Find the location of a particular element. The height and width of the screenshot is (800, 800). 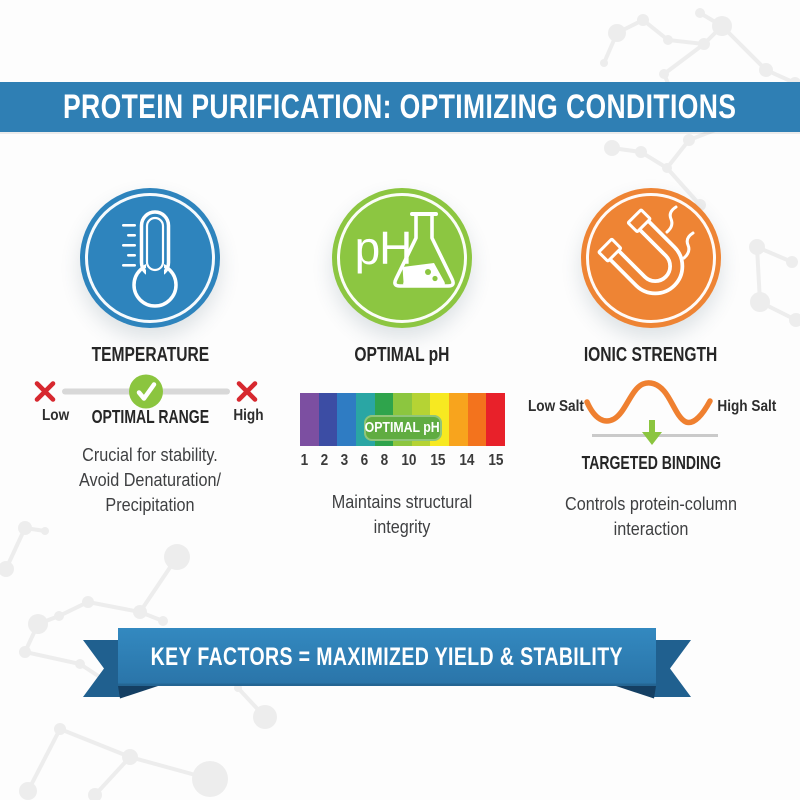

ionic-circle is located at coordinates (651, 258).